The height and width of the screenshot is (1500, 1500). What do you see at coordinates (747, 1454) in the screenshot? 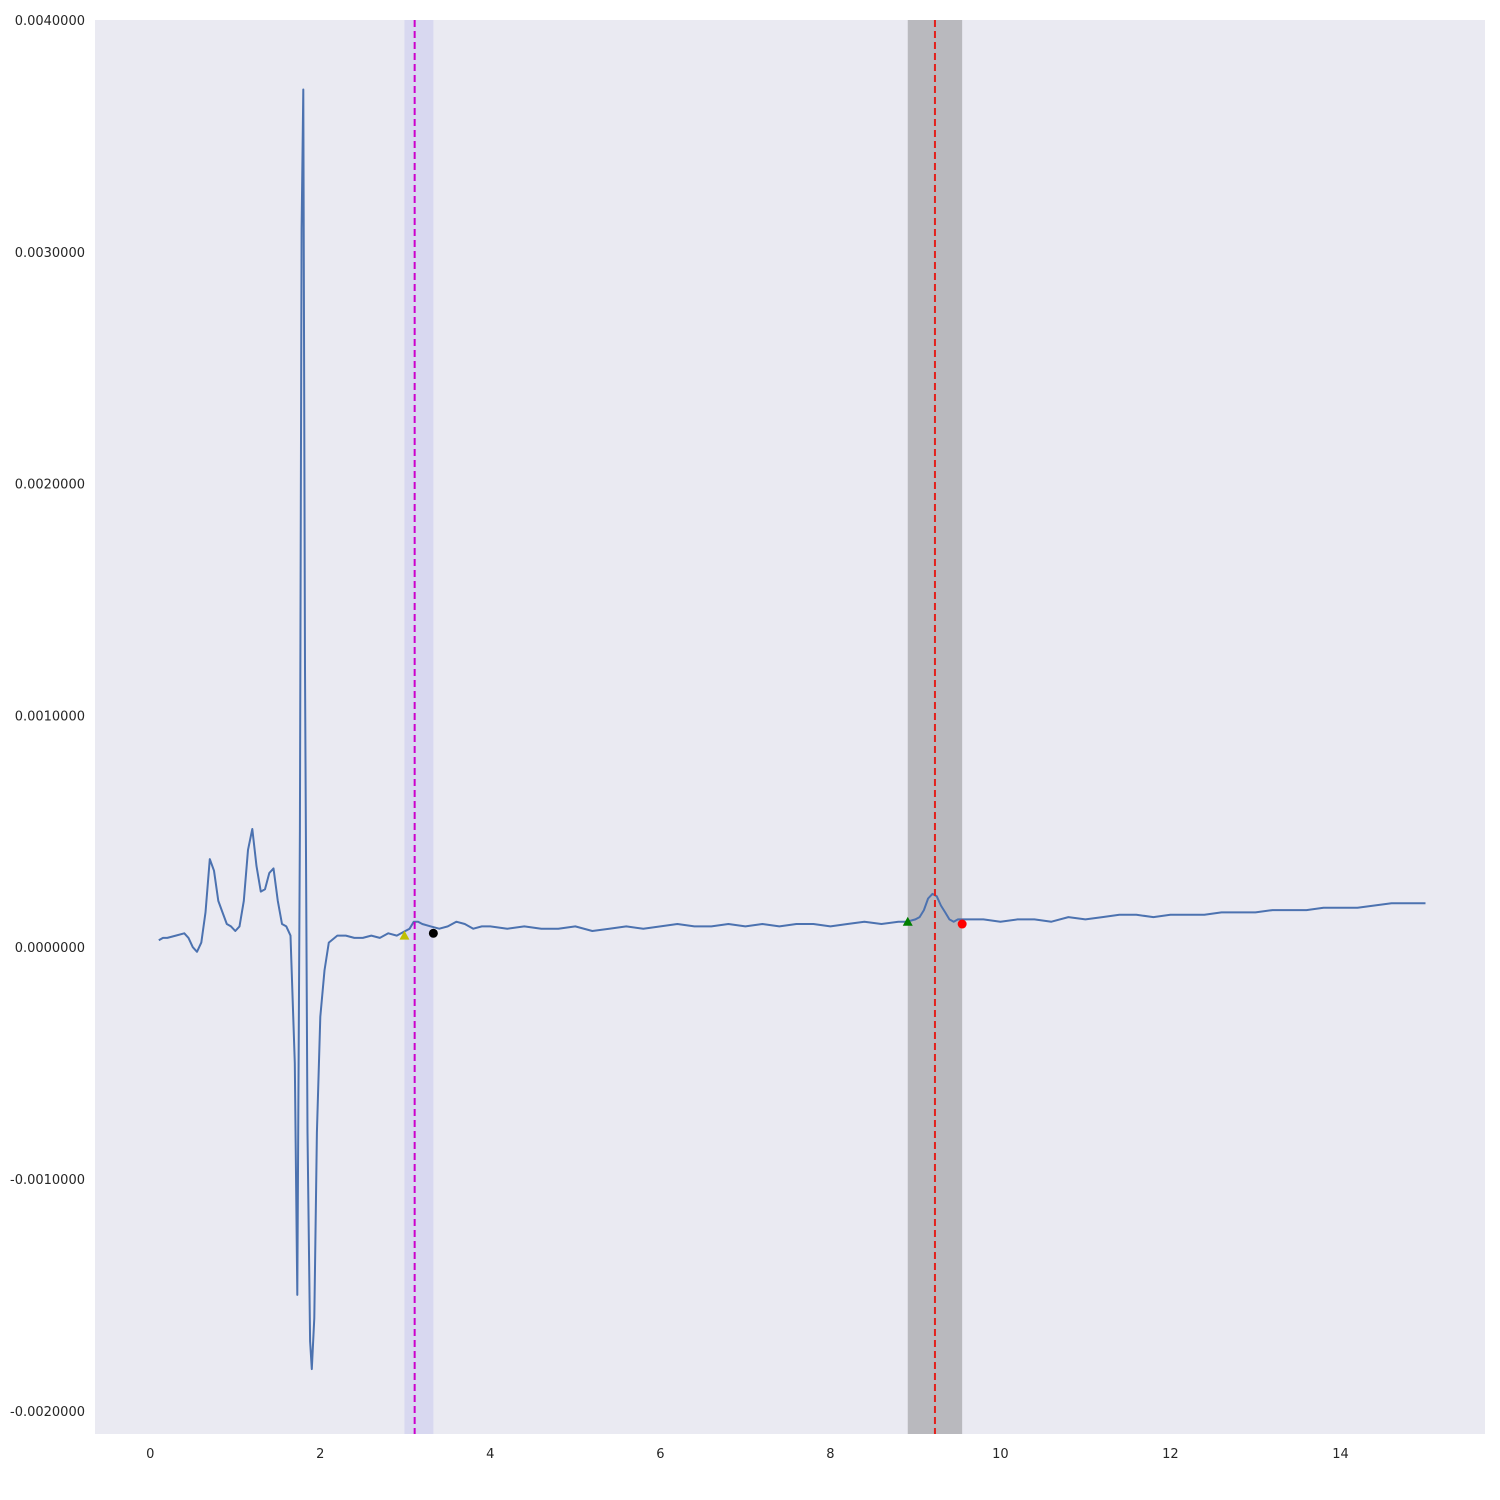
I see `x-axis-ticks: 0 2 4 6 8 10 12 14` at bounding box center [747, 1454].